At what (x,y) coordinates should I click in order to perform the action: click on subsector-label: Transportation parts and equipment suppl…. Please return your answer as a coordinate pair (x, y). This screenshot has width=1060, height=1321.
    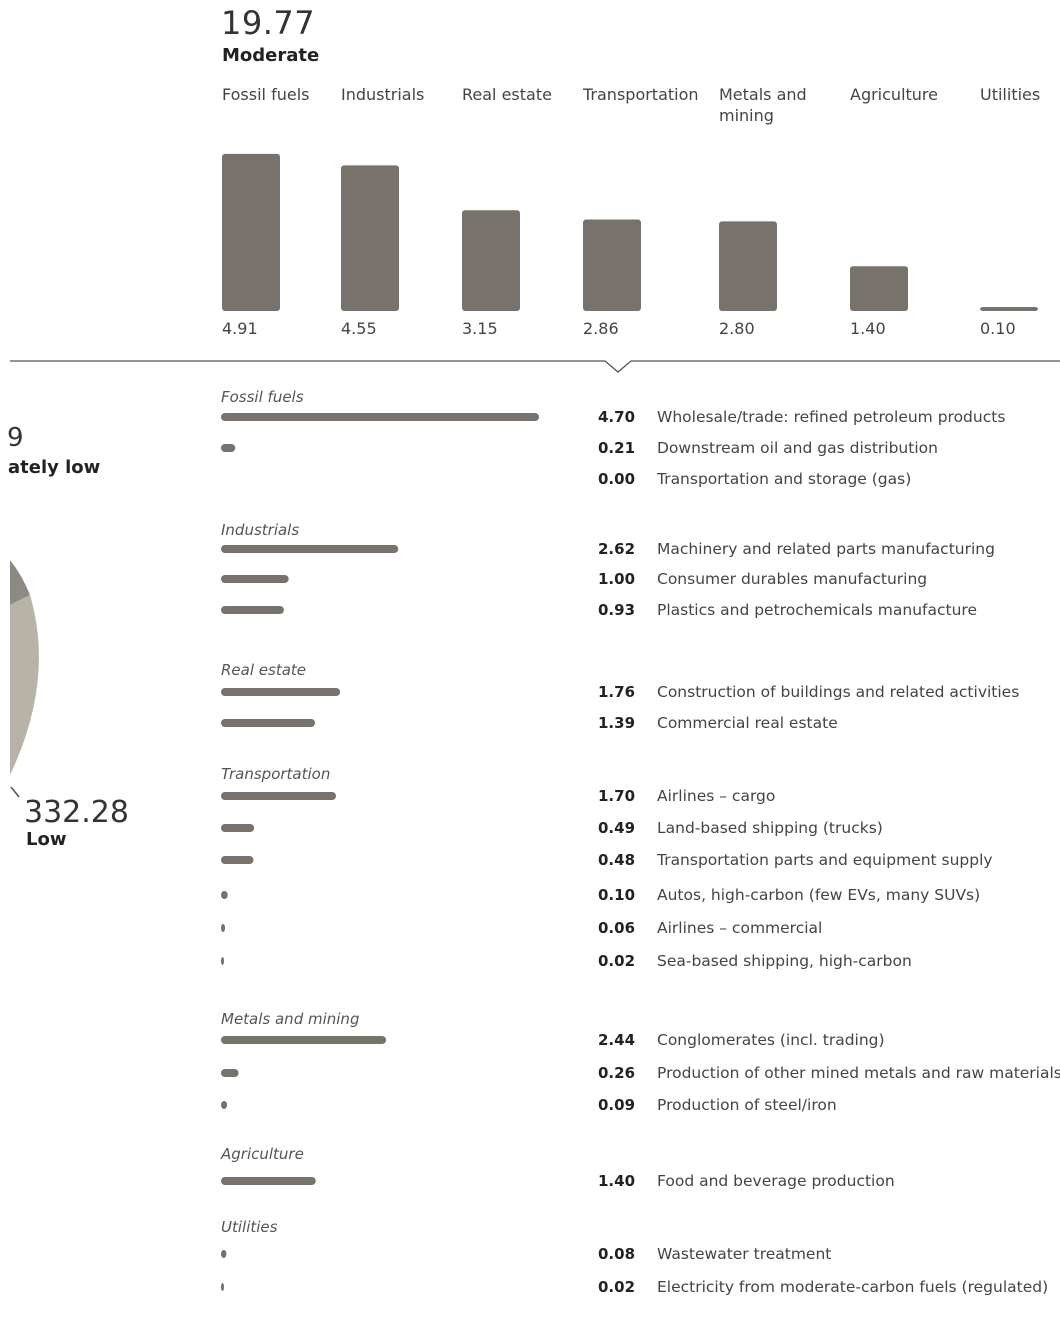
    Looking at the image, I should click on (824, 860).